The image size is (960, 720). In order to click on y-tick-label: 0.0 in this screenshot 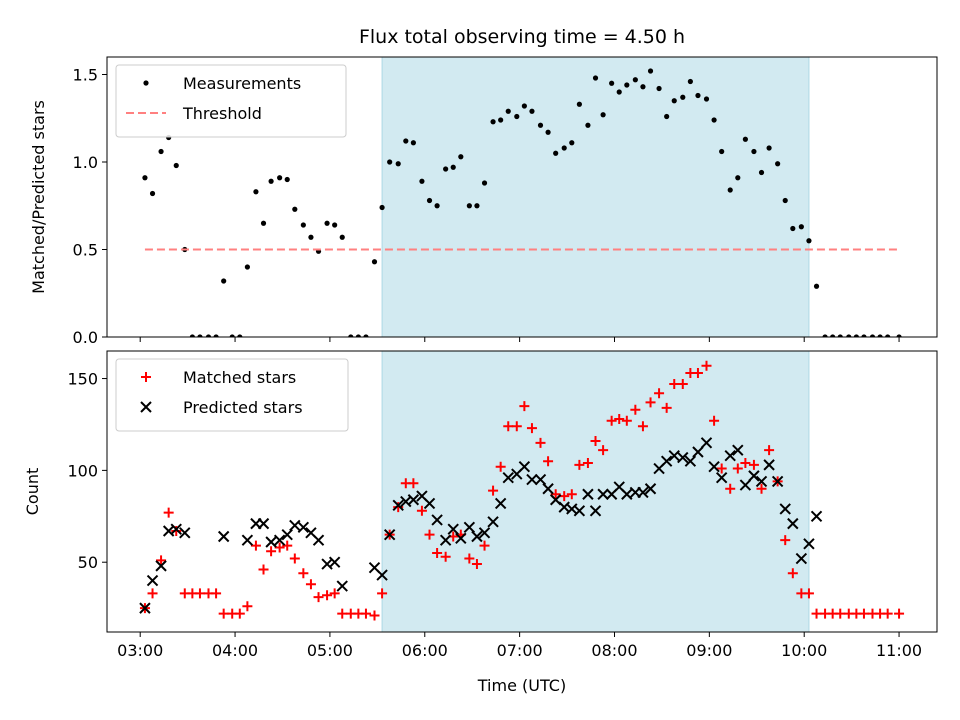, I will do `click(85, 337)`.